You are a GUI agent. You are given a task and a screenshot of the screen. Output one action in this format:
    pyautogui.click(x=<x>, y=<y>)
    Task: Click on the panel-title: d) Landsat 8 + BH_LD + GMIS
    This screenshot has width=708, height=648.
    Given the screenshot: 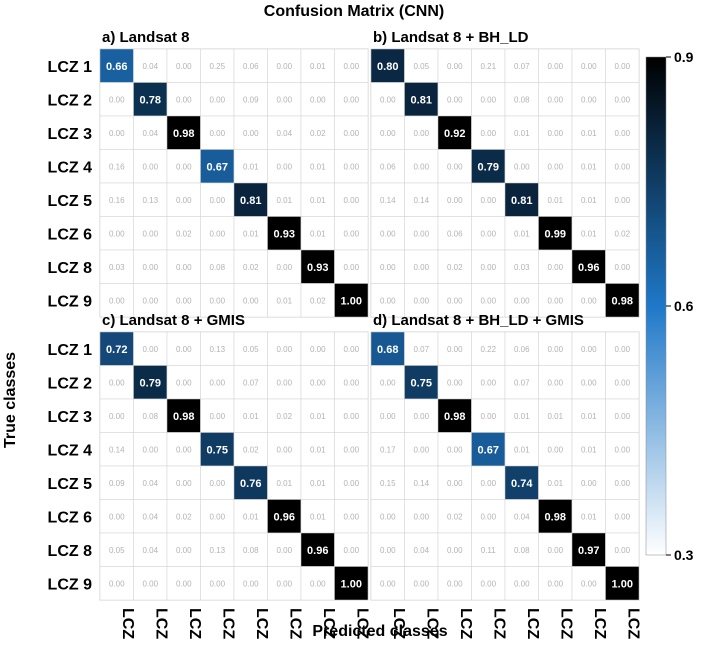 What is the action you would take?
    pyautogui.click(x=478, y=320)
    